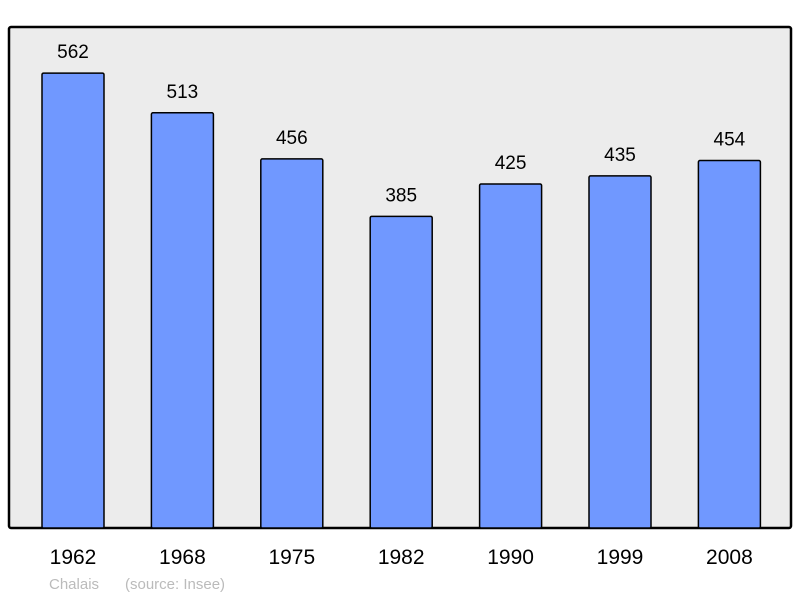 This screenshot has width=800, height=598. Describe the element at coordinates (401, 372) in the screenshot. I see `bar-1982` at that location.